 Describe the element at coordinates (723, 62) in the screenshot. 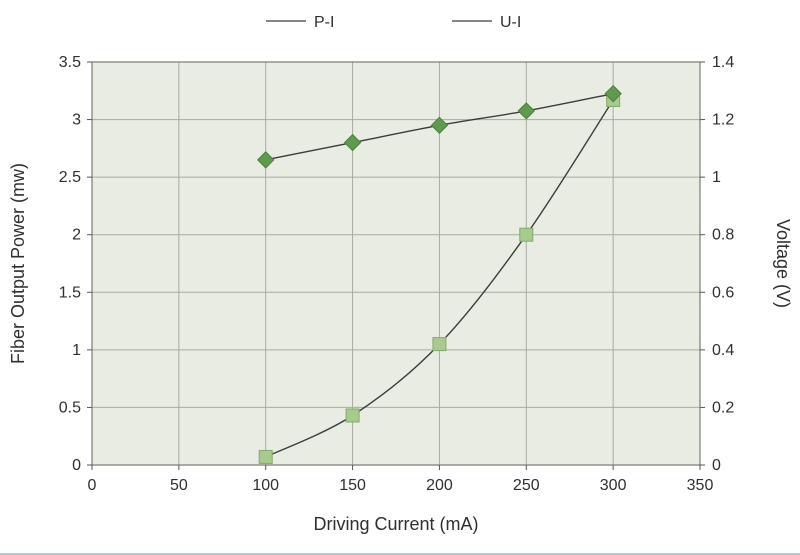

I see `y-right-tick-label: 1.4` at that location.